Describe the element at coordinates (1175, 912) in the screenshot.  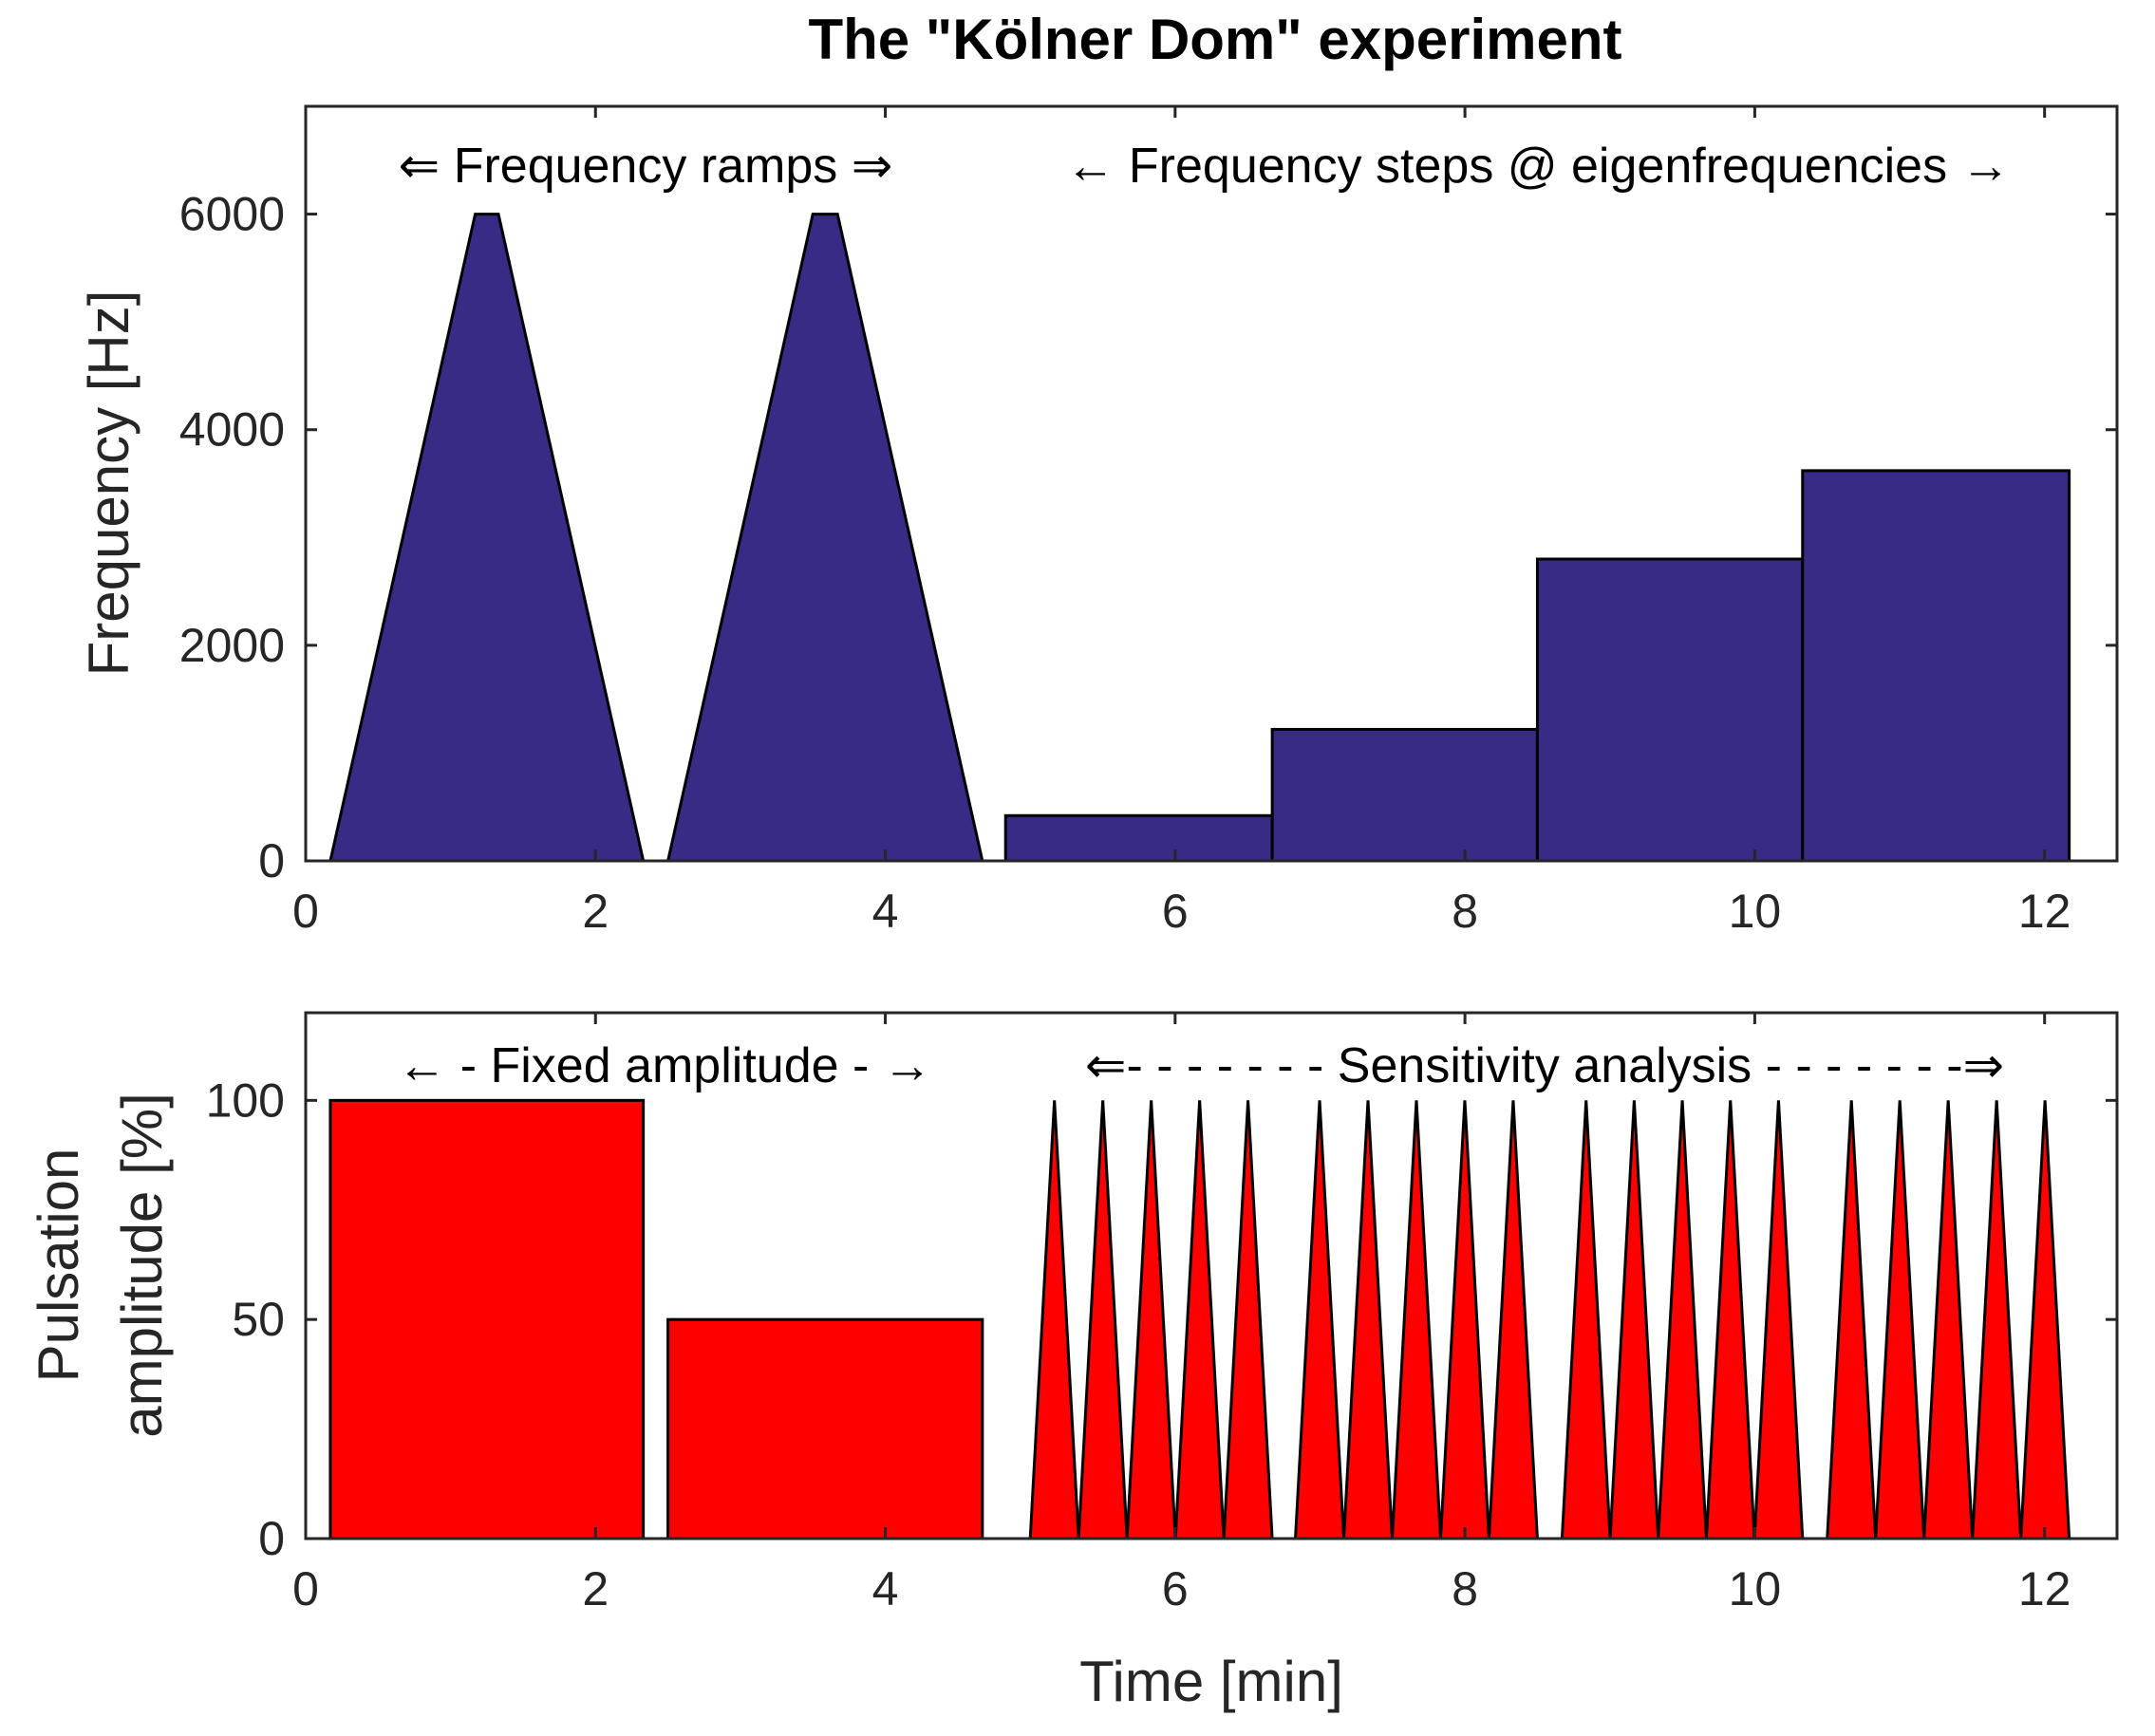
I see `frequency-x-tick-label: 6` at that location.